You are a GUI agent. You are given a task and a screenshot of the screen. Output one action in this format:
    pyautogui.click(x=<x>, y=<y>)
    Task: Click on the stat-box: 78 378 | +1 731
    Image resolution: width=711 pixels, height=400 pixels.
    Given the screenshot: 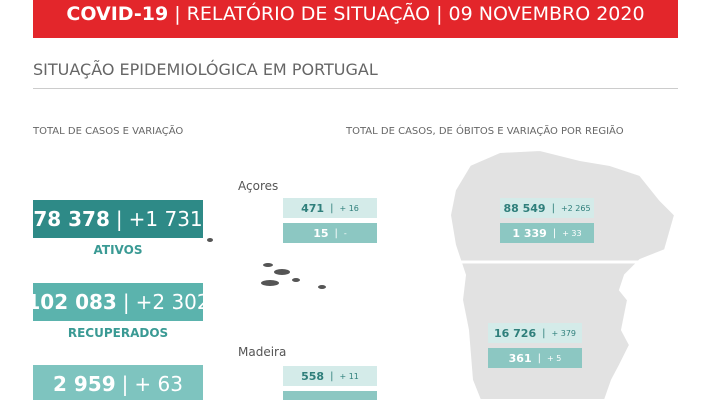 What is the action you would take?
    pyautogui.click(x=118, y=219)
    